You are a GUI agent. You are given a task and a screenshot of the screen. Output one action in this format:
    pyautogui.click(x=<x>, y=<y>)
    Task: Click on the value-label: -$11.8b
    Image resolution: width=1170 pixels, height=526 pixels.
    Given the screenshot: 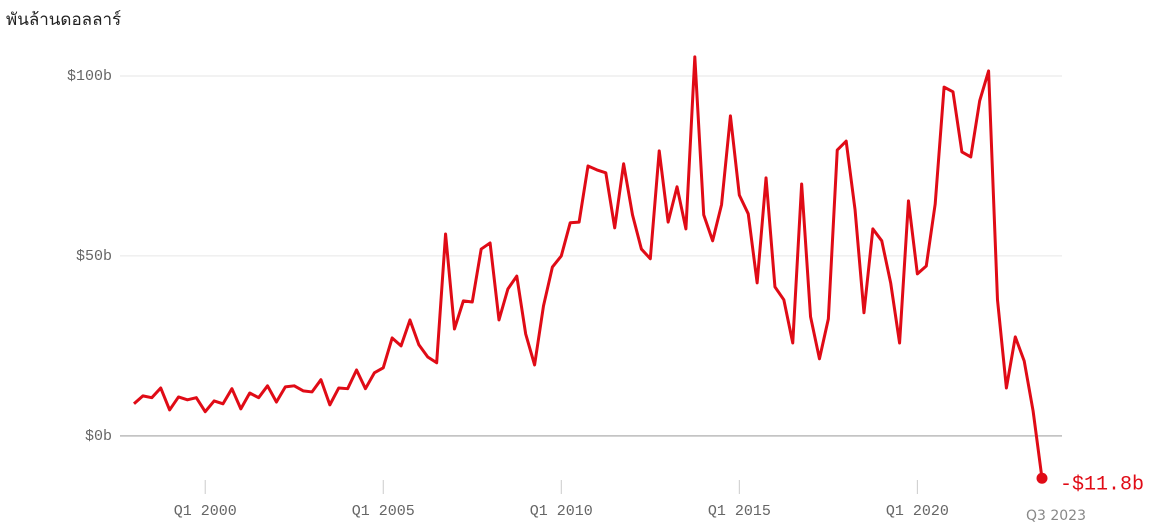 What is the action you would take?
    pyautogui.click(x=1102, y=485)
    